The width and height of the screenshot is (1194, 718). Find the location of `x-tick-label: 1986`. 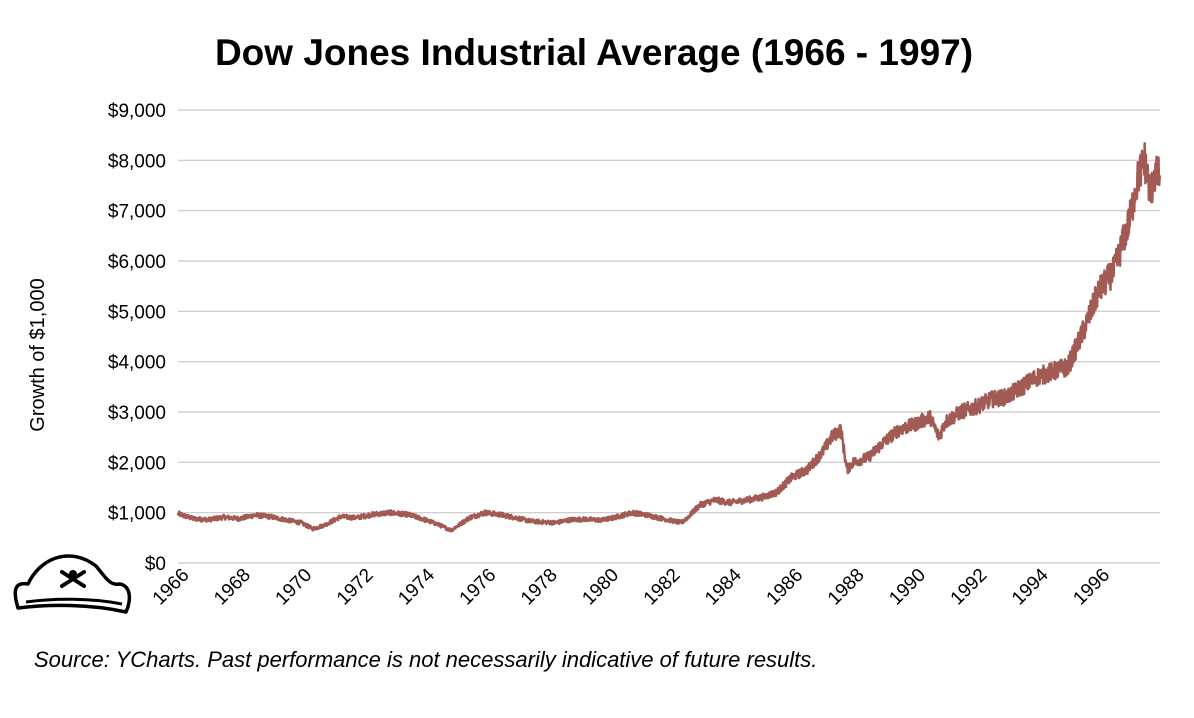

x-tick-label: 1986 is located at coordinates (785, 587).